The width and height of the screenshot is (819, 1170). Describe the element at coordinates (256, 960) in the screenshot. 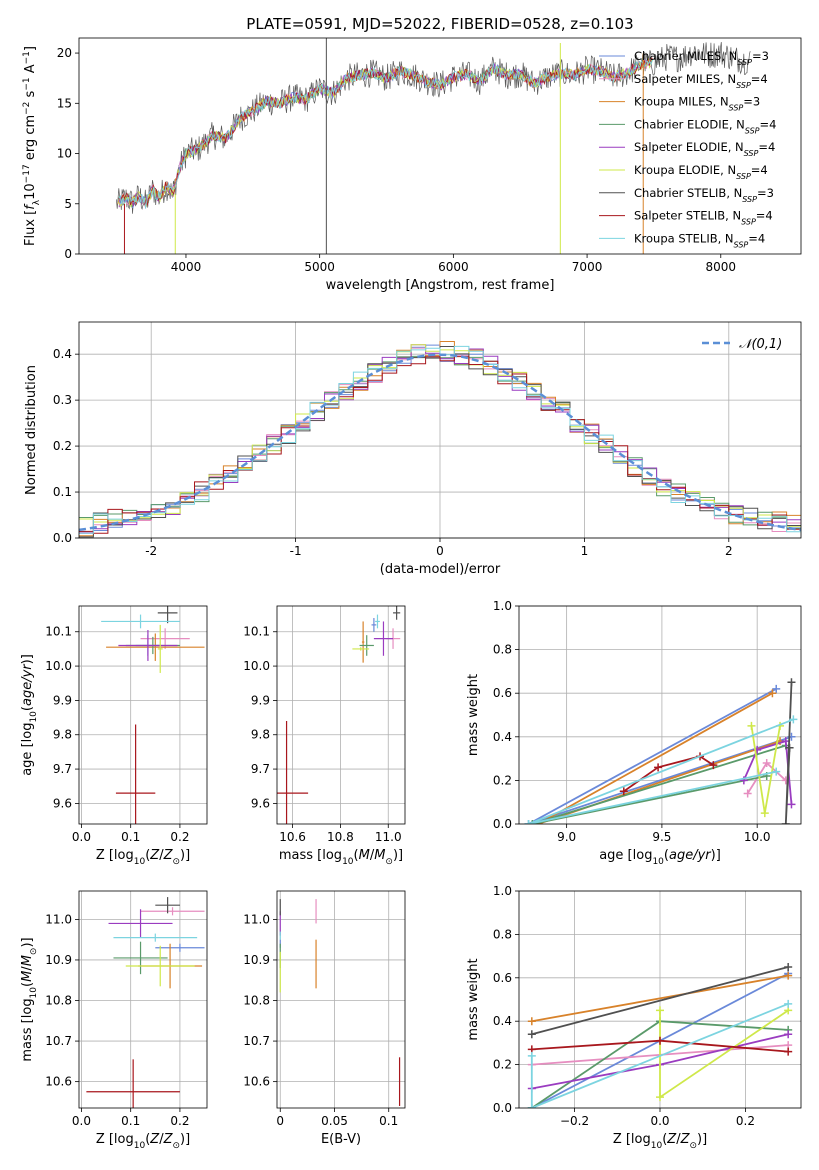

I see `y-tick-label: 10.9` at that location.